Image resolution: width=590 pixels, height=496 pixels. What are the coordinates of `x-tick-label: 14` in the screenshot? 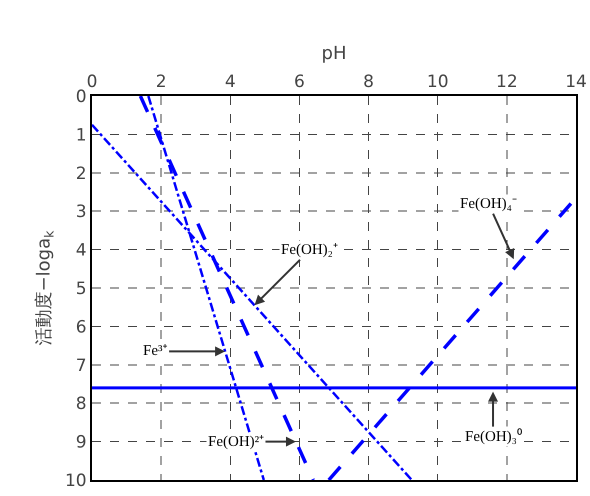 It's located at (576, 82).